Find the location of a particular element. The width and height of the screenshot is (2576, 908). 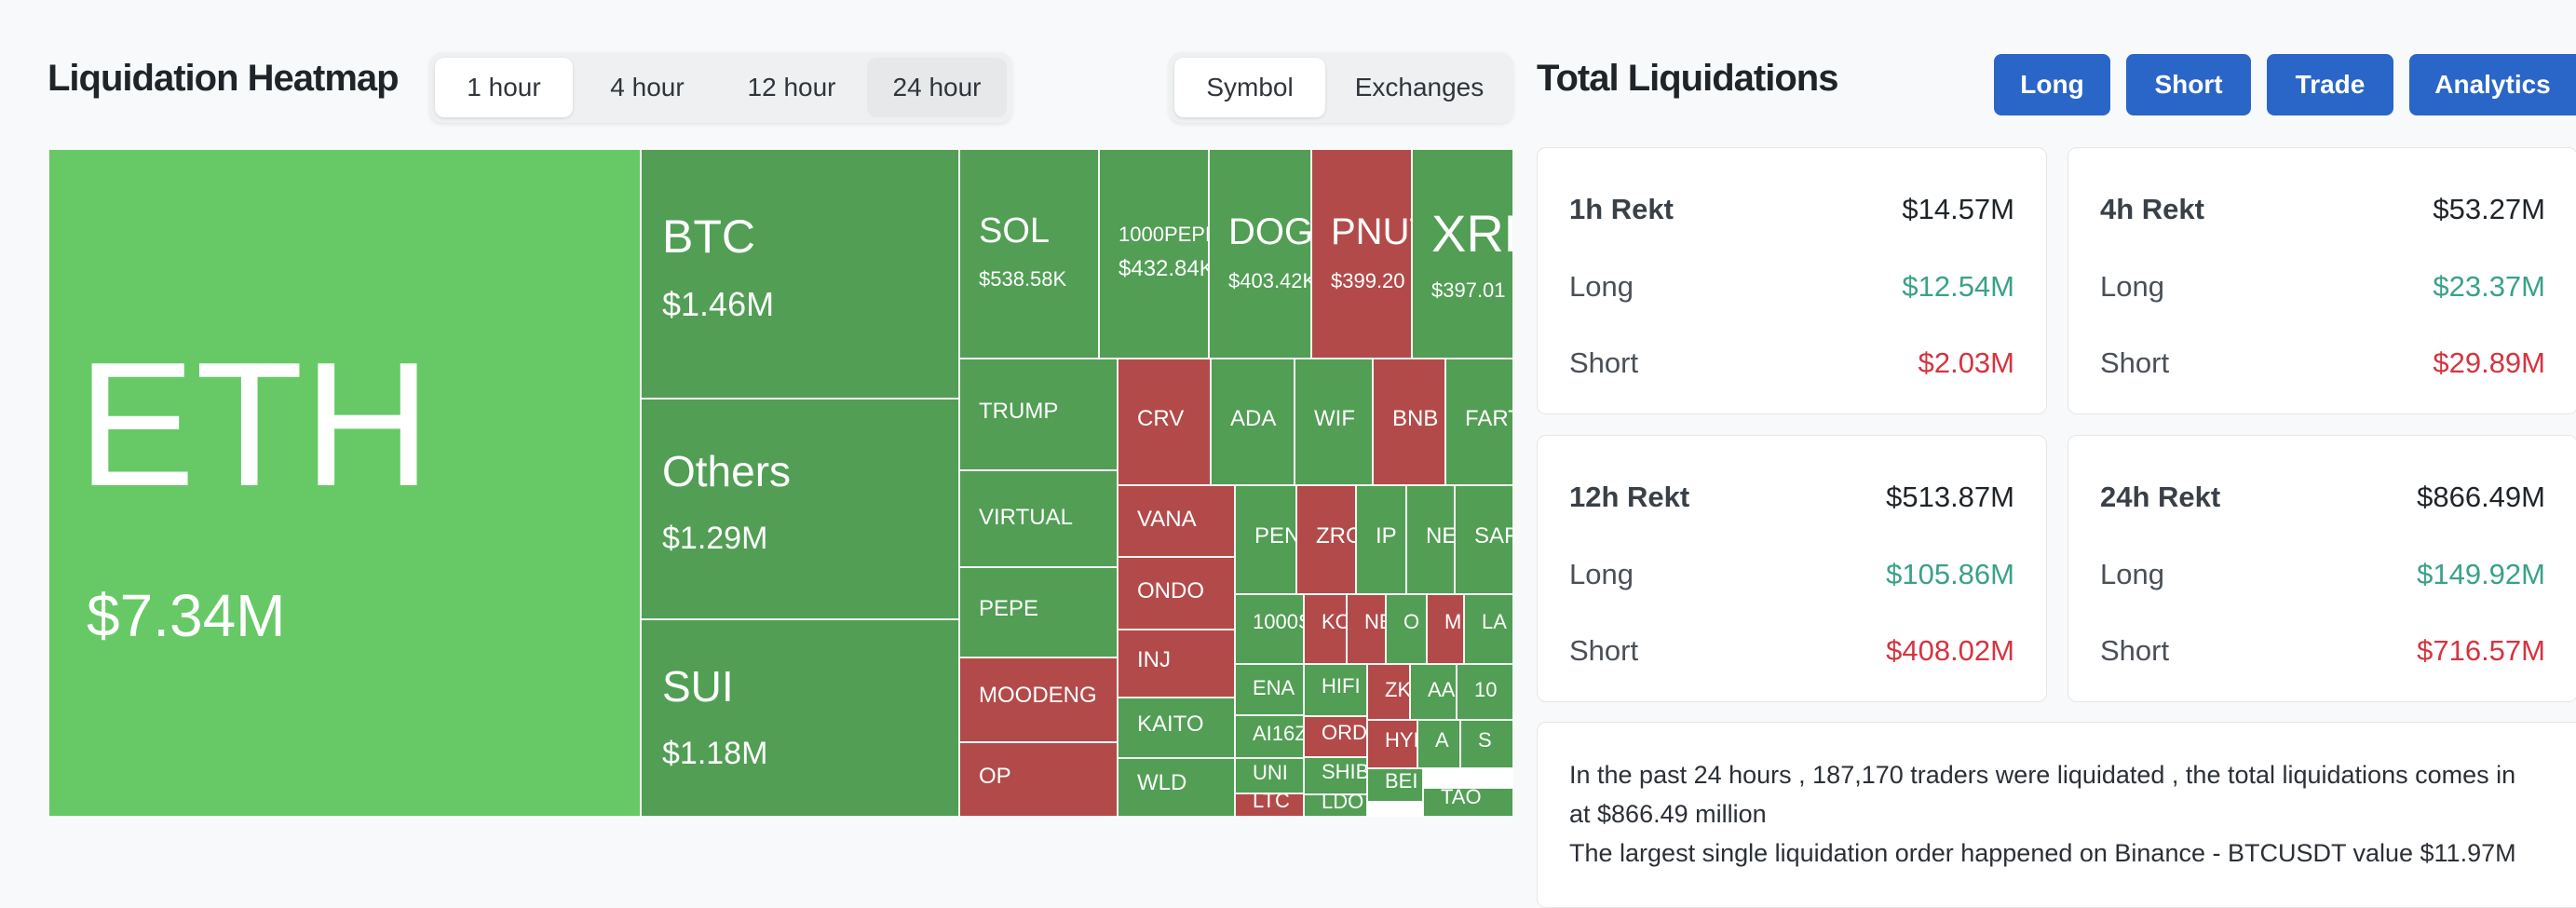

cell-symbol: 10 is located at coordinates (1486, 689).